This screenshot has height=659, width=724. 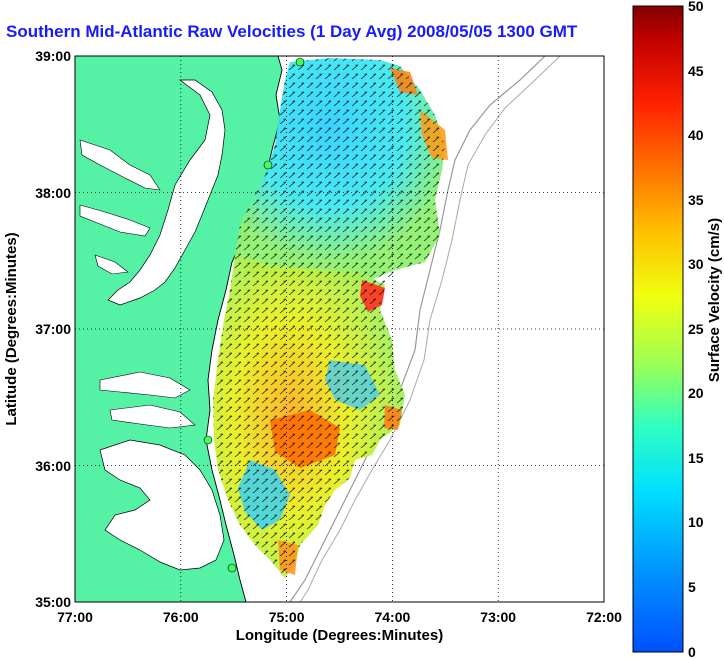 I want to click on colorbar-tick-label: 50, so click(x=696, y=7).